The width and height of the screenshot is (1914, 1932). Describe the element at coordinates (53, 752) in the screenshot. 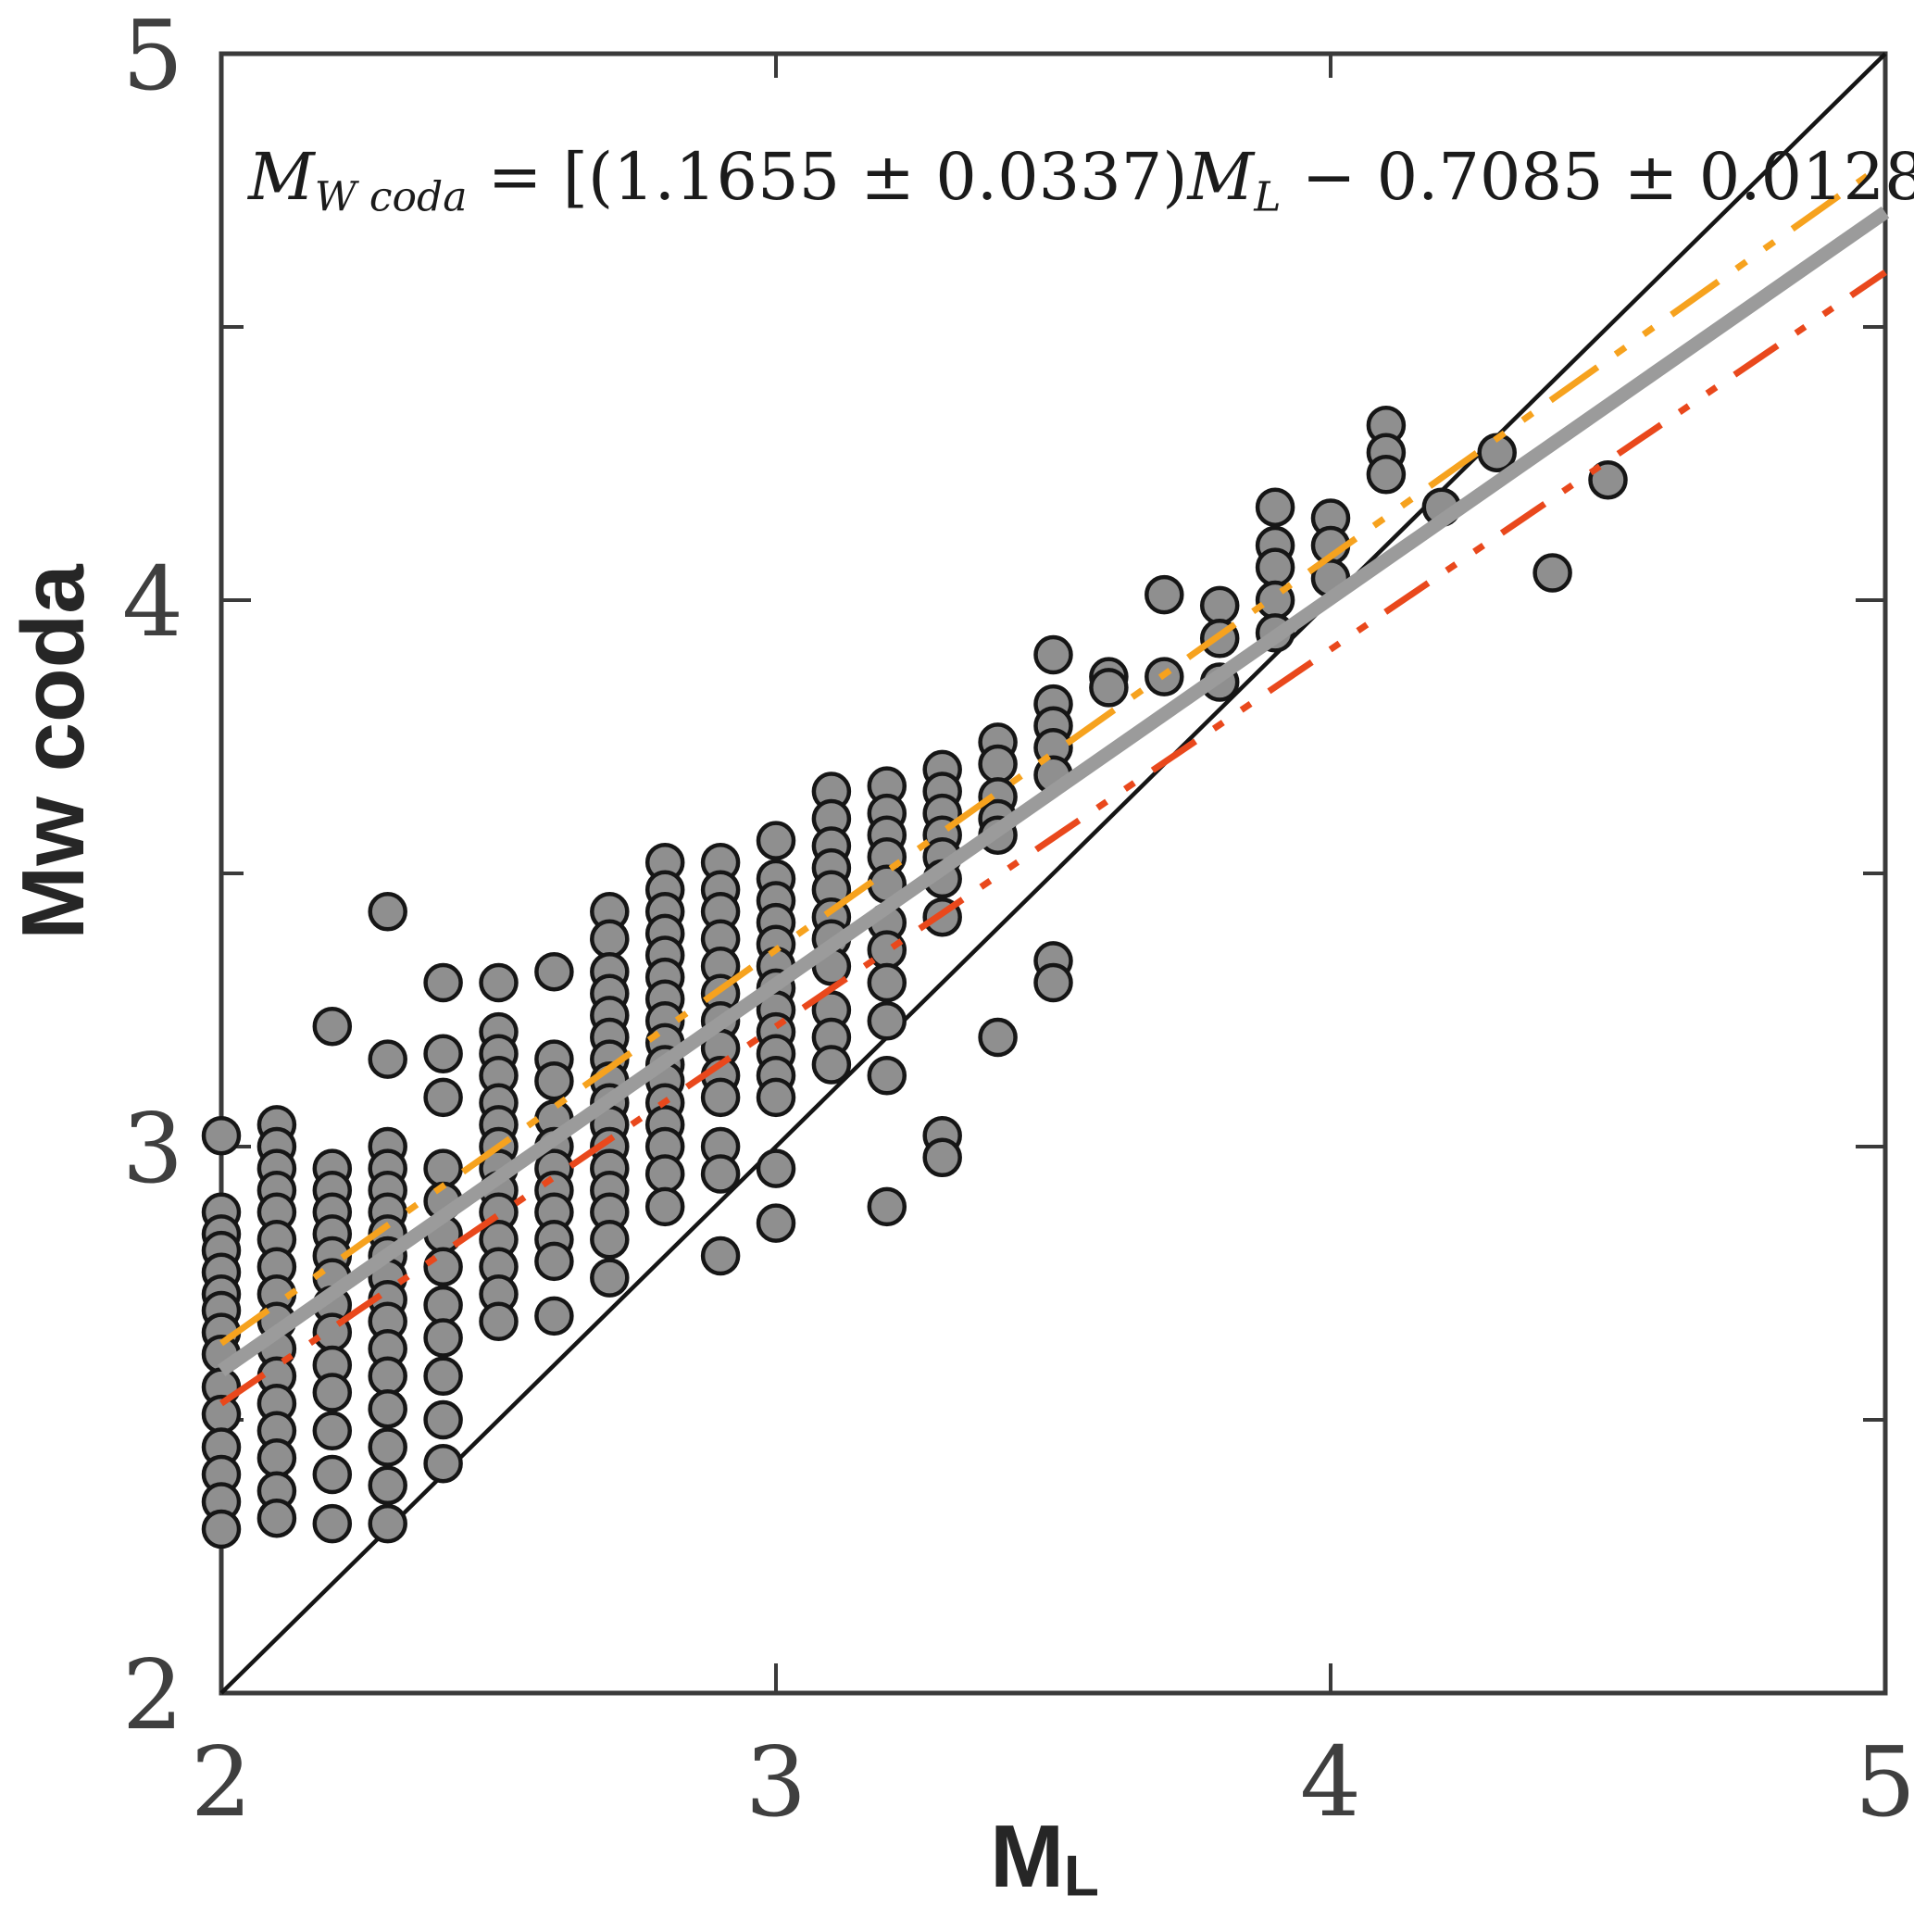

I see `y-axis-label: Mw coda` at that location.